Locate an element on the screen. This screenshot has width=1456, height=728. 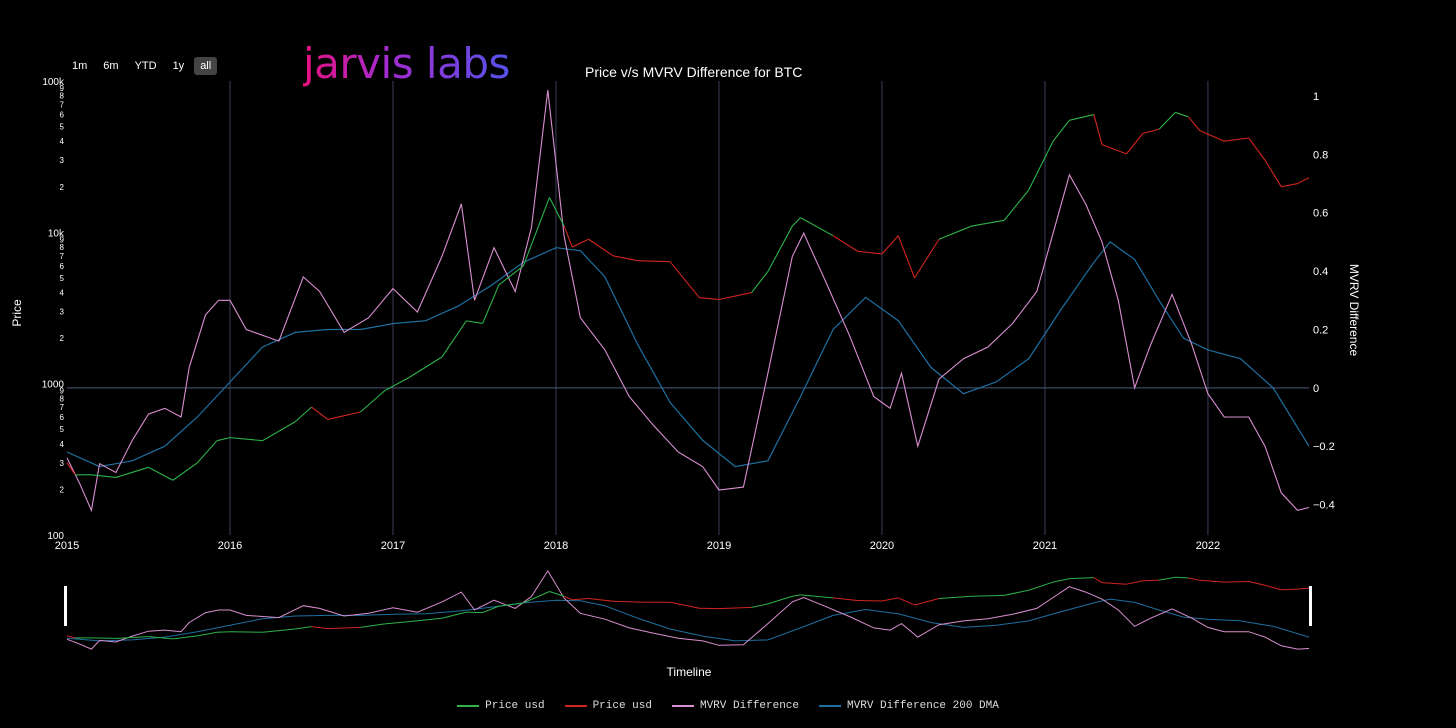
range-button-6m: 6m is located at coordinates (110, 66).